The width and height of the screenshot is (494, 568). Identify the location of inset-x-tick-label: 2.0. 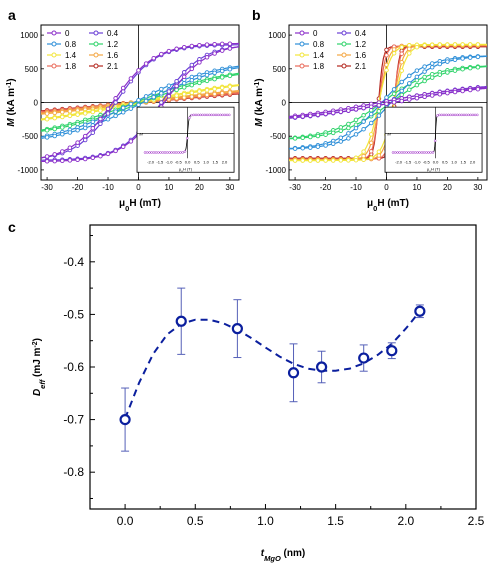
(473, 161).